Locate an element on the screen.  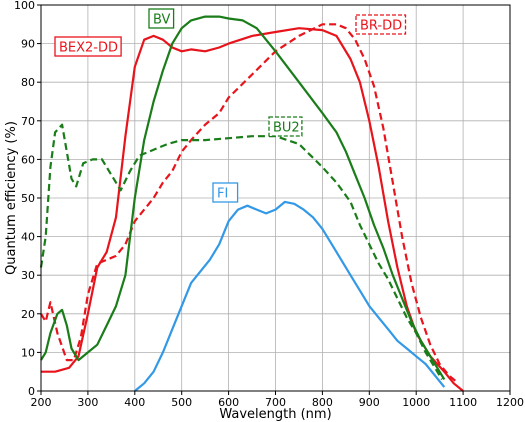
curve-label-bu2: BU2 is located at coordinates (285, 126).